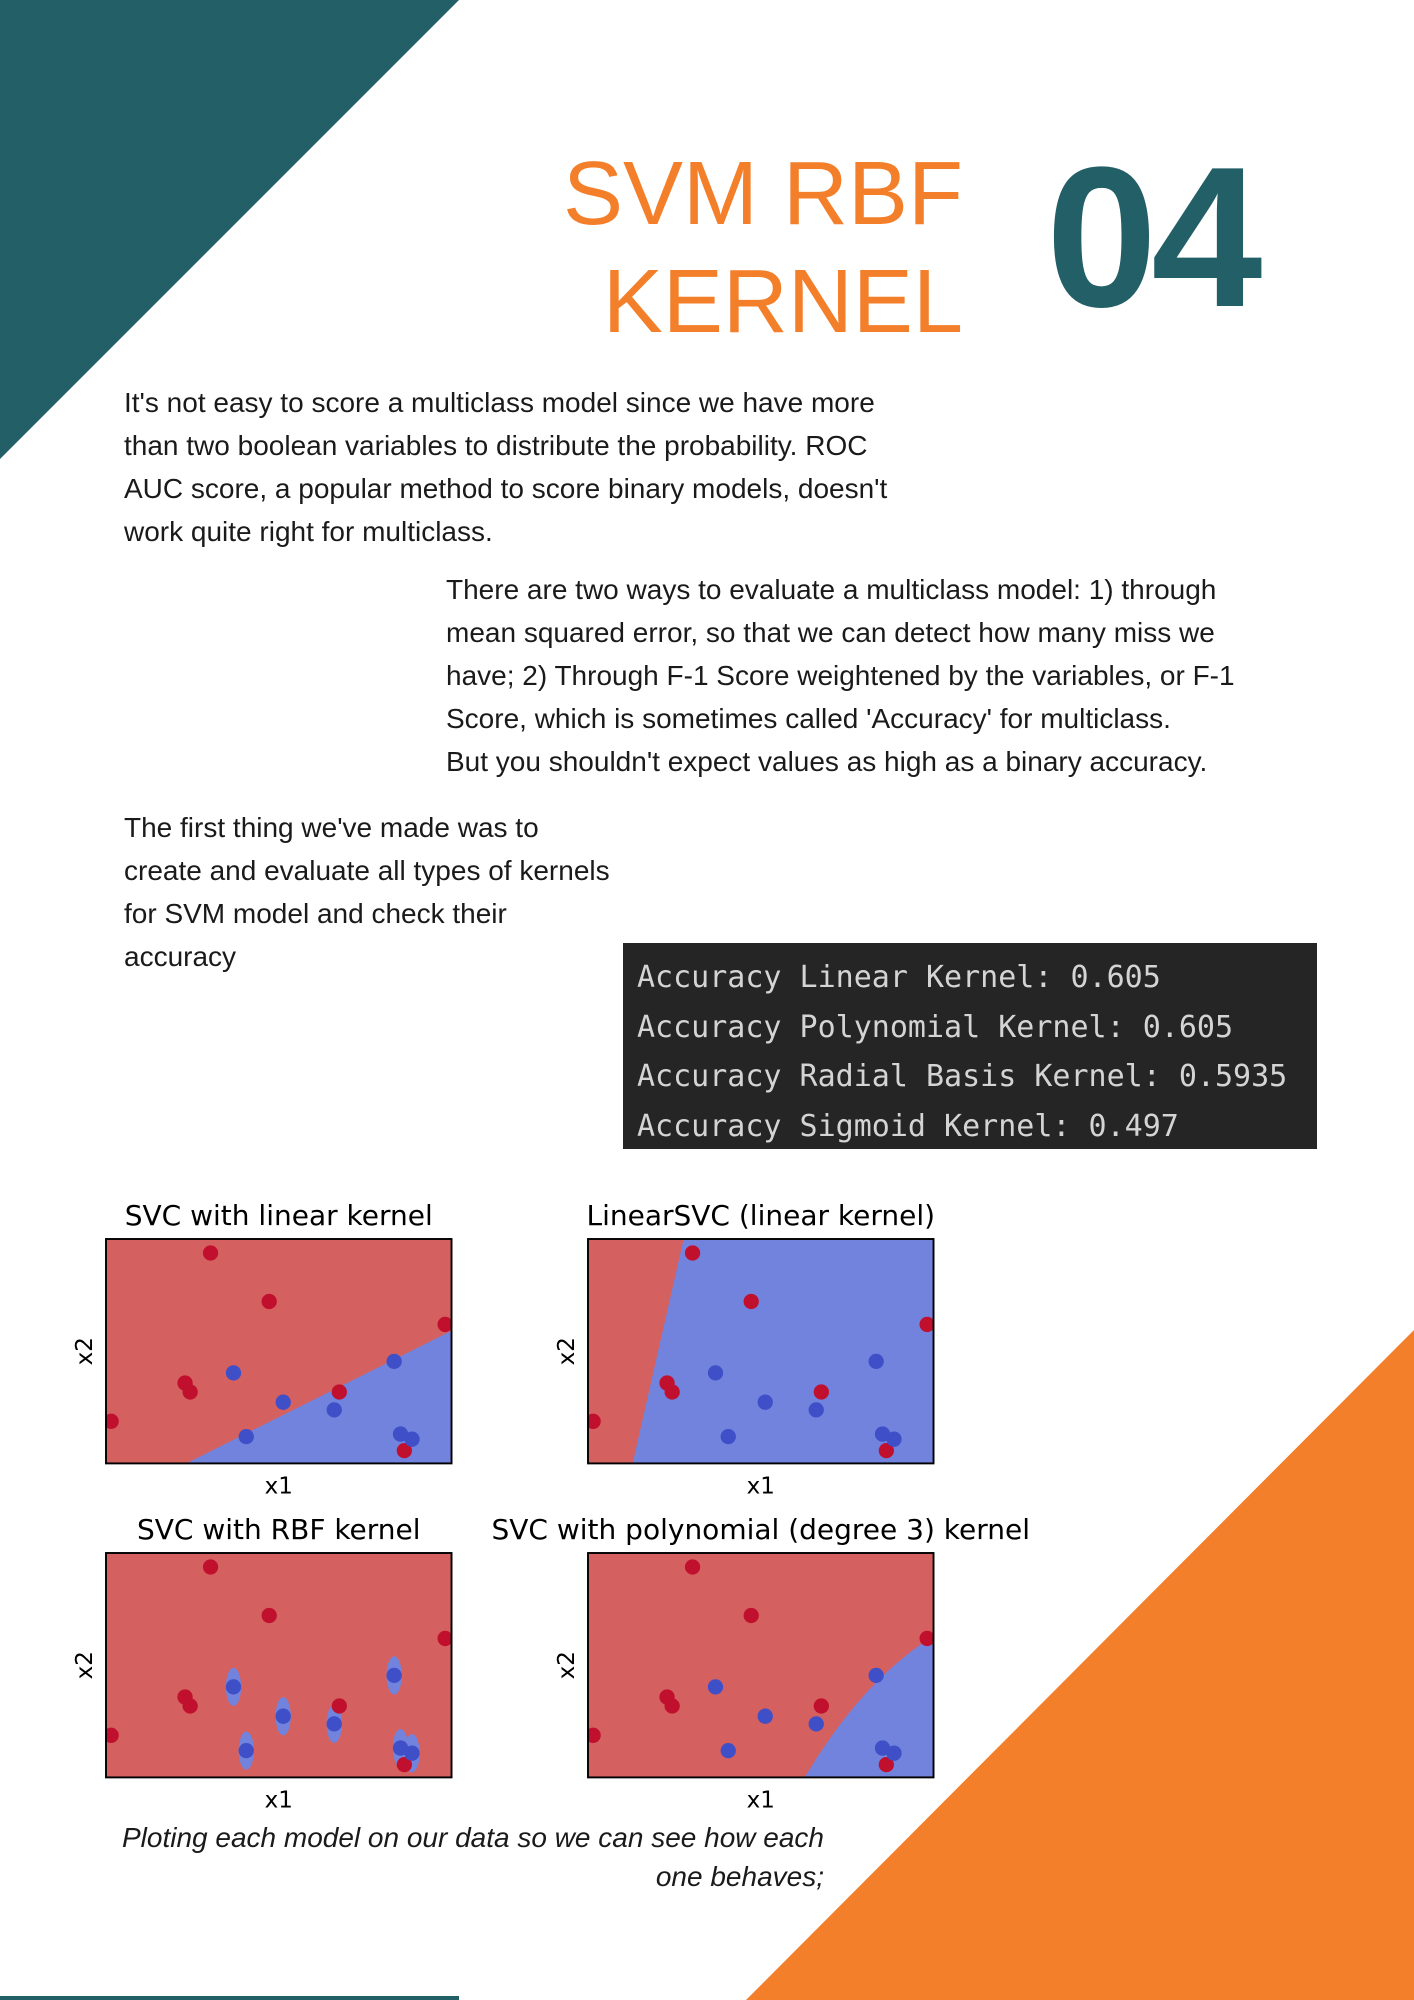 Image resolution: width=1414 pixels, height=2000 pixels. Describe the element at coordinates (908, 1126) in the screenshot. I see `code-line: Accuracy Sigmoid Kernel: 0.497` at that location.